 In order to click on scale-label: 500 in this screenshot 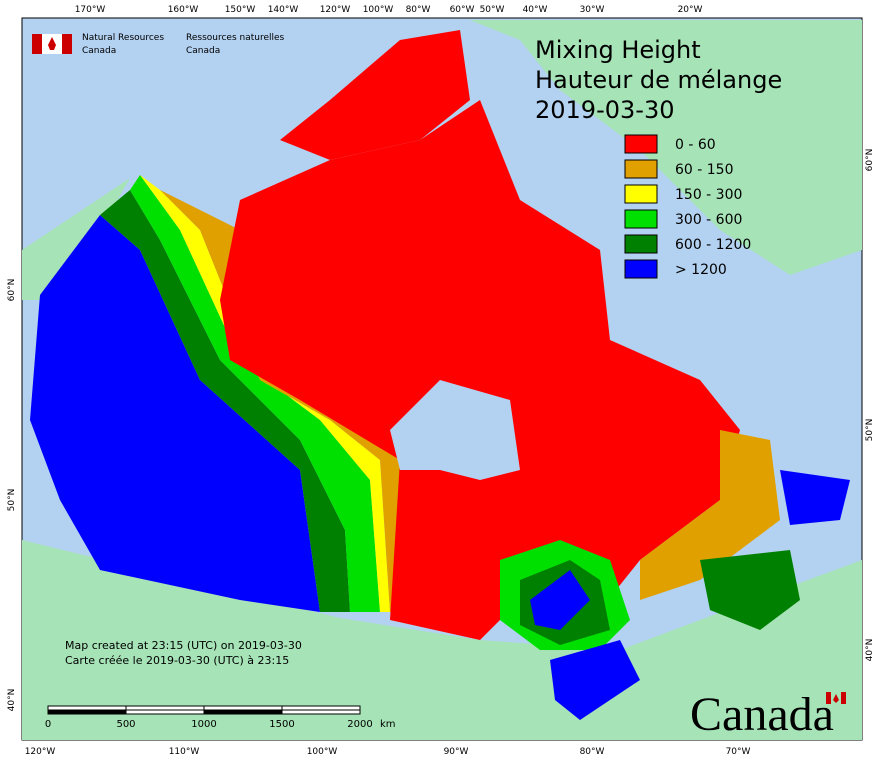, I will do `click(125, 724)`.